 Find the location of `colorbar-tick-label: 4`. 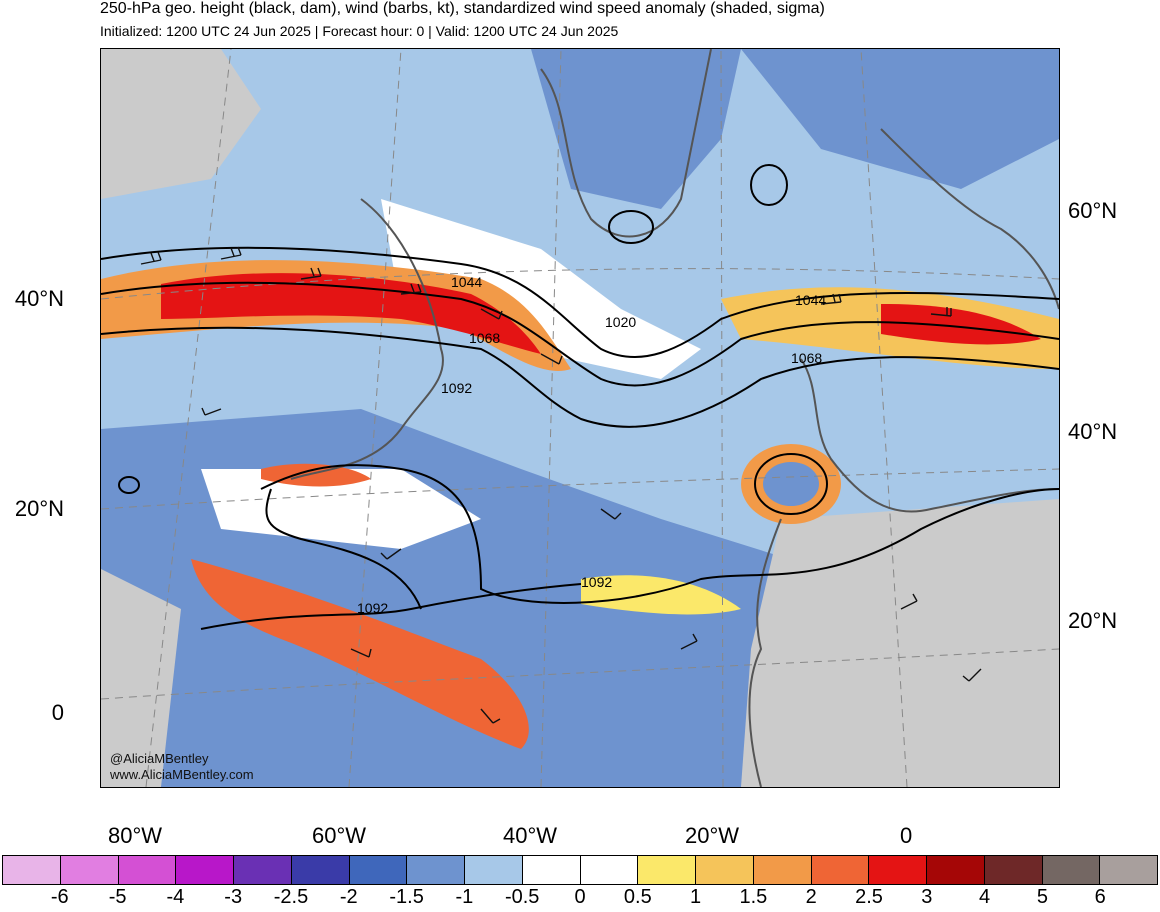

colorbar-tick-label: 4 is located at coordinates (985, 897).